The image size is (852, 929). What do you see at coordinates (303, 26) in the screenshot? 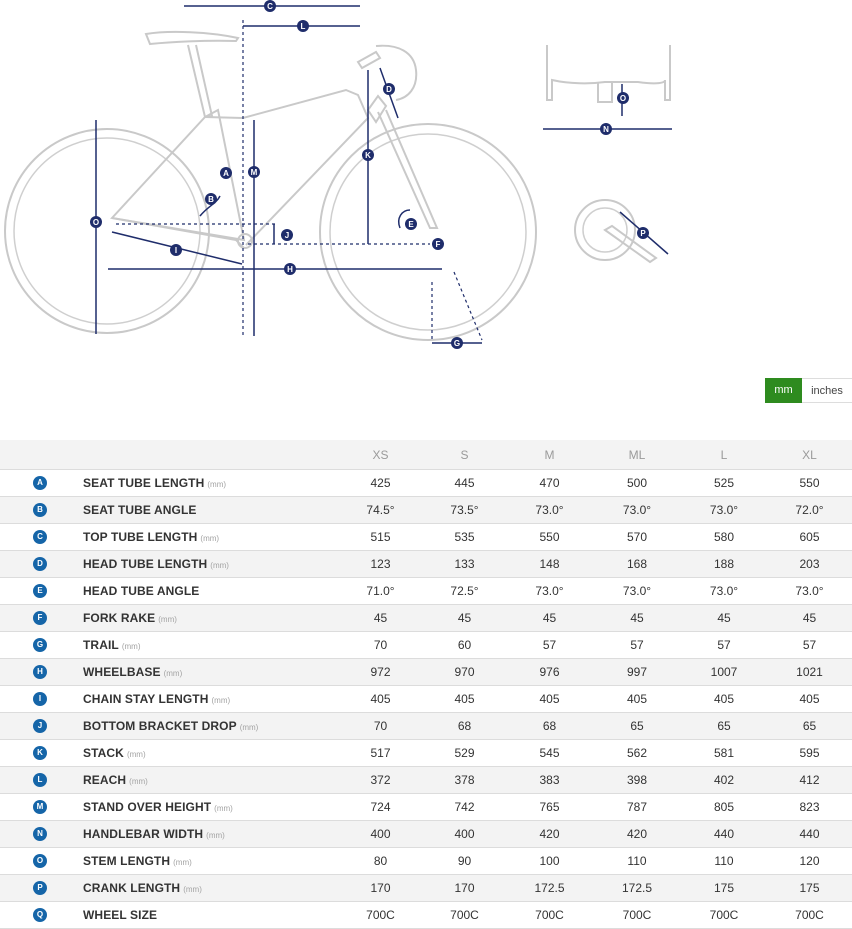
I see `svg-text: L` at bounding box center [303, 26].